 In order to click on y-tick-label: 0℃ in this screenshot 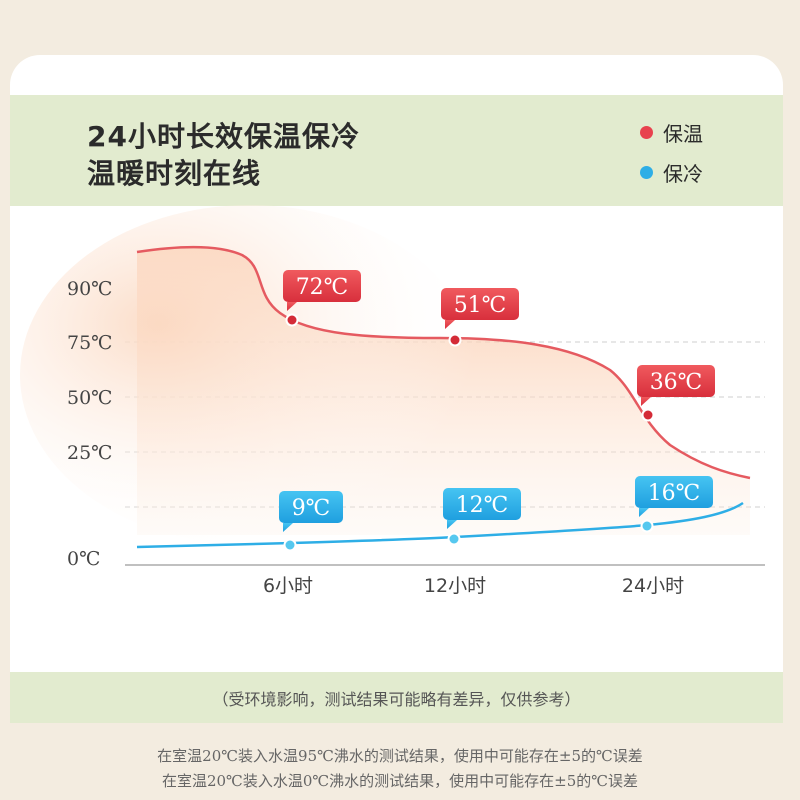, I will do `click(83, 559)`.